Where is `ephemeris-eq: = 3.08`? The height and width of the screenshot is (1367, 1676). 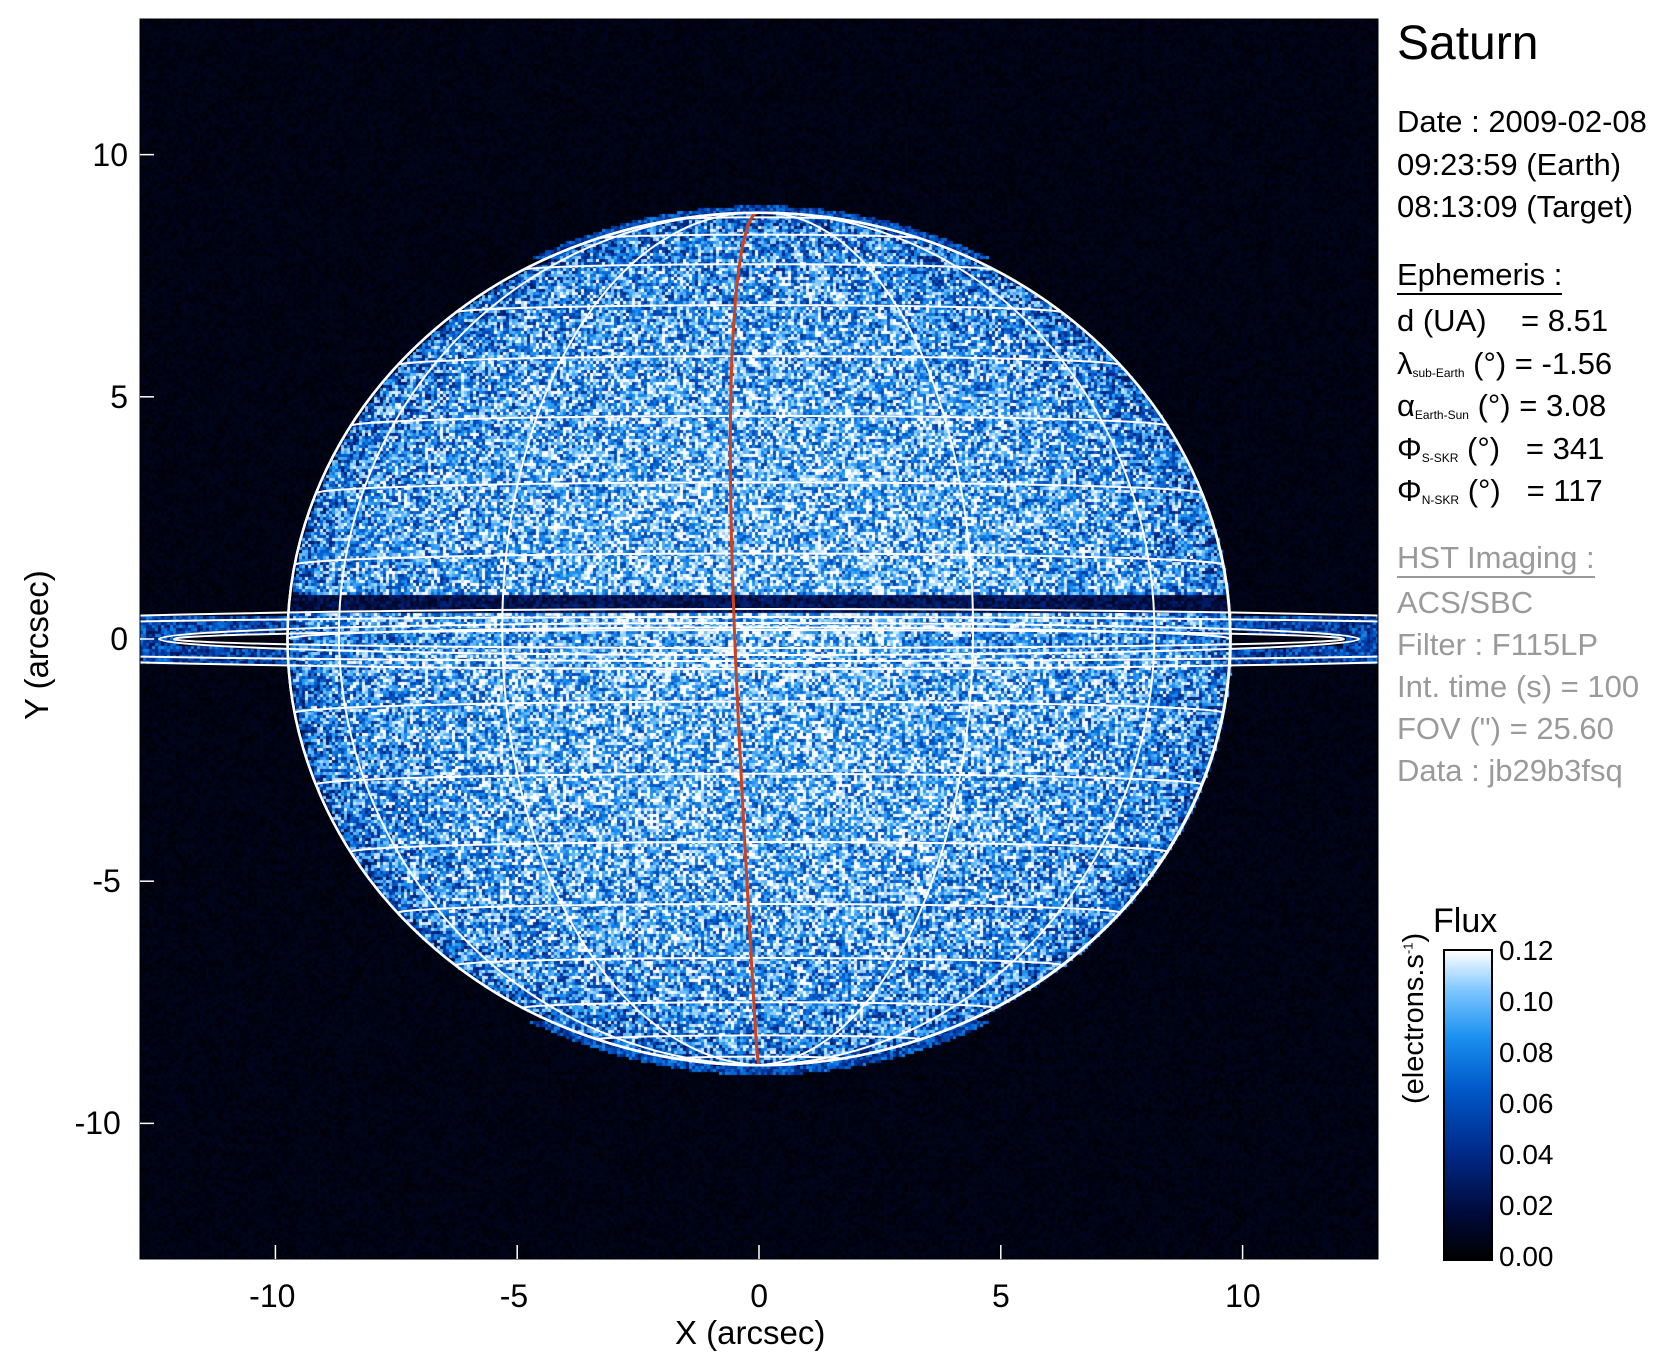
ephemeris-eq: = 3.08 is located at coordinates (1558, 405).